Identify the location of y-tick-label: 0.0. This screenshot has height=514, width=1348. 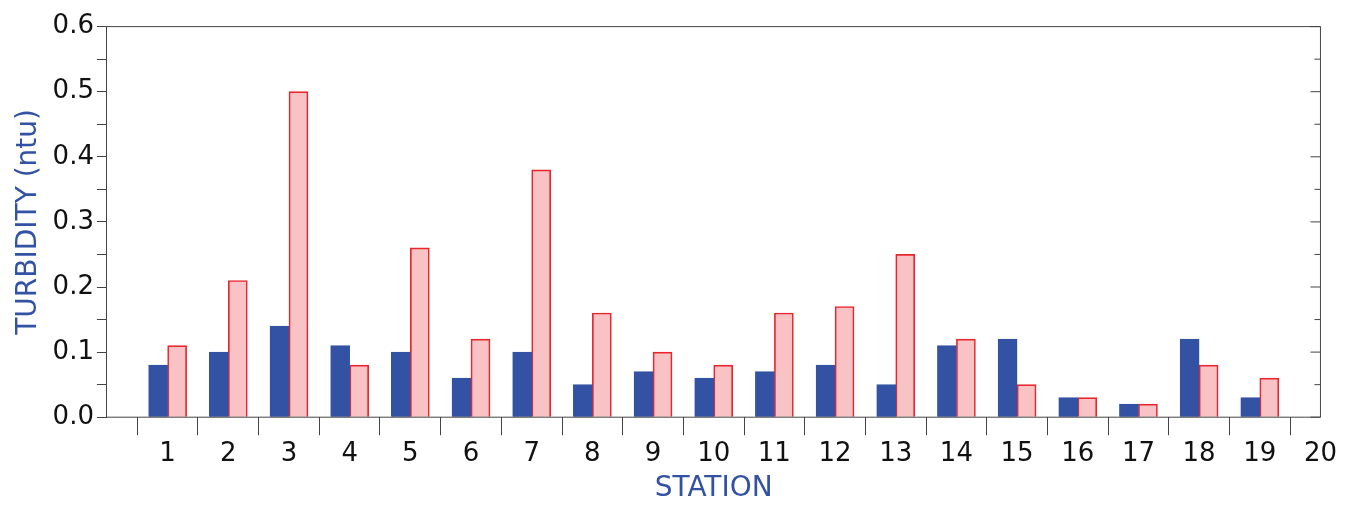
(73, 414).